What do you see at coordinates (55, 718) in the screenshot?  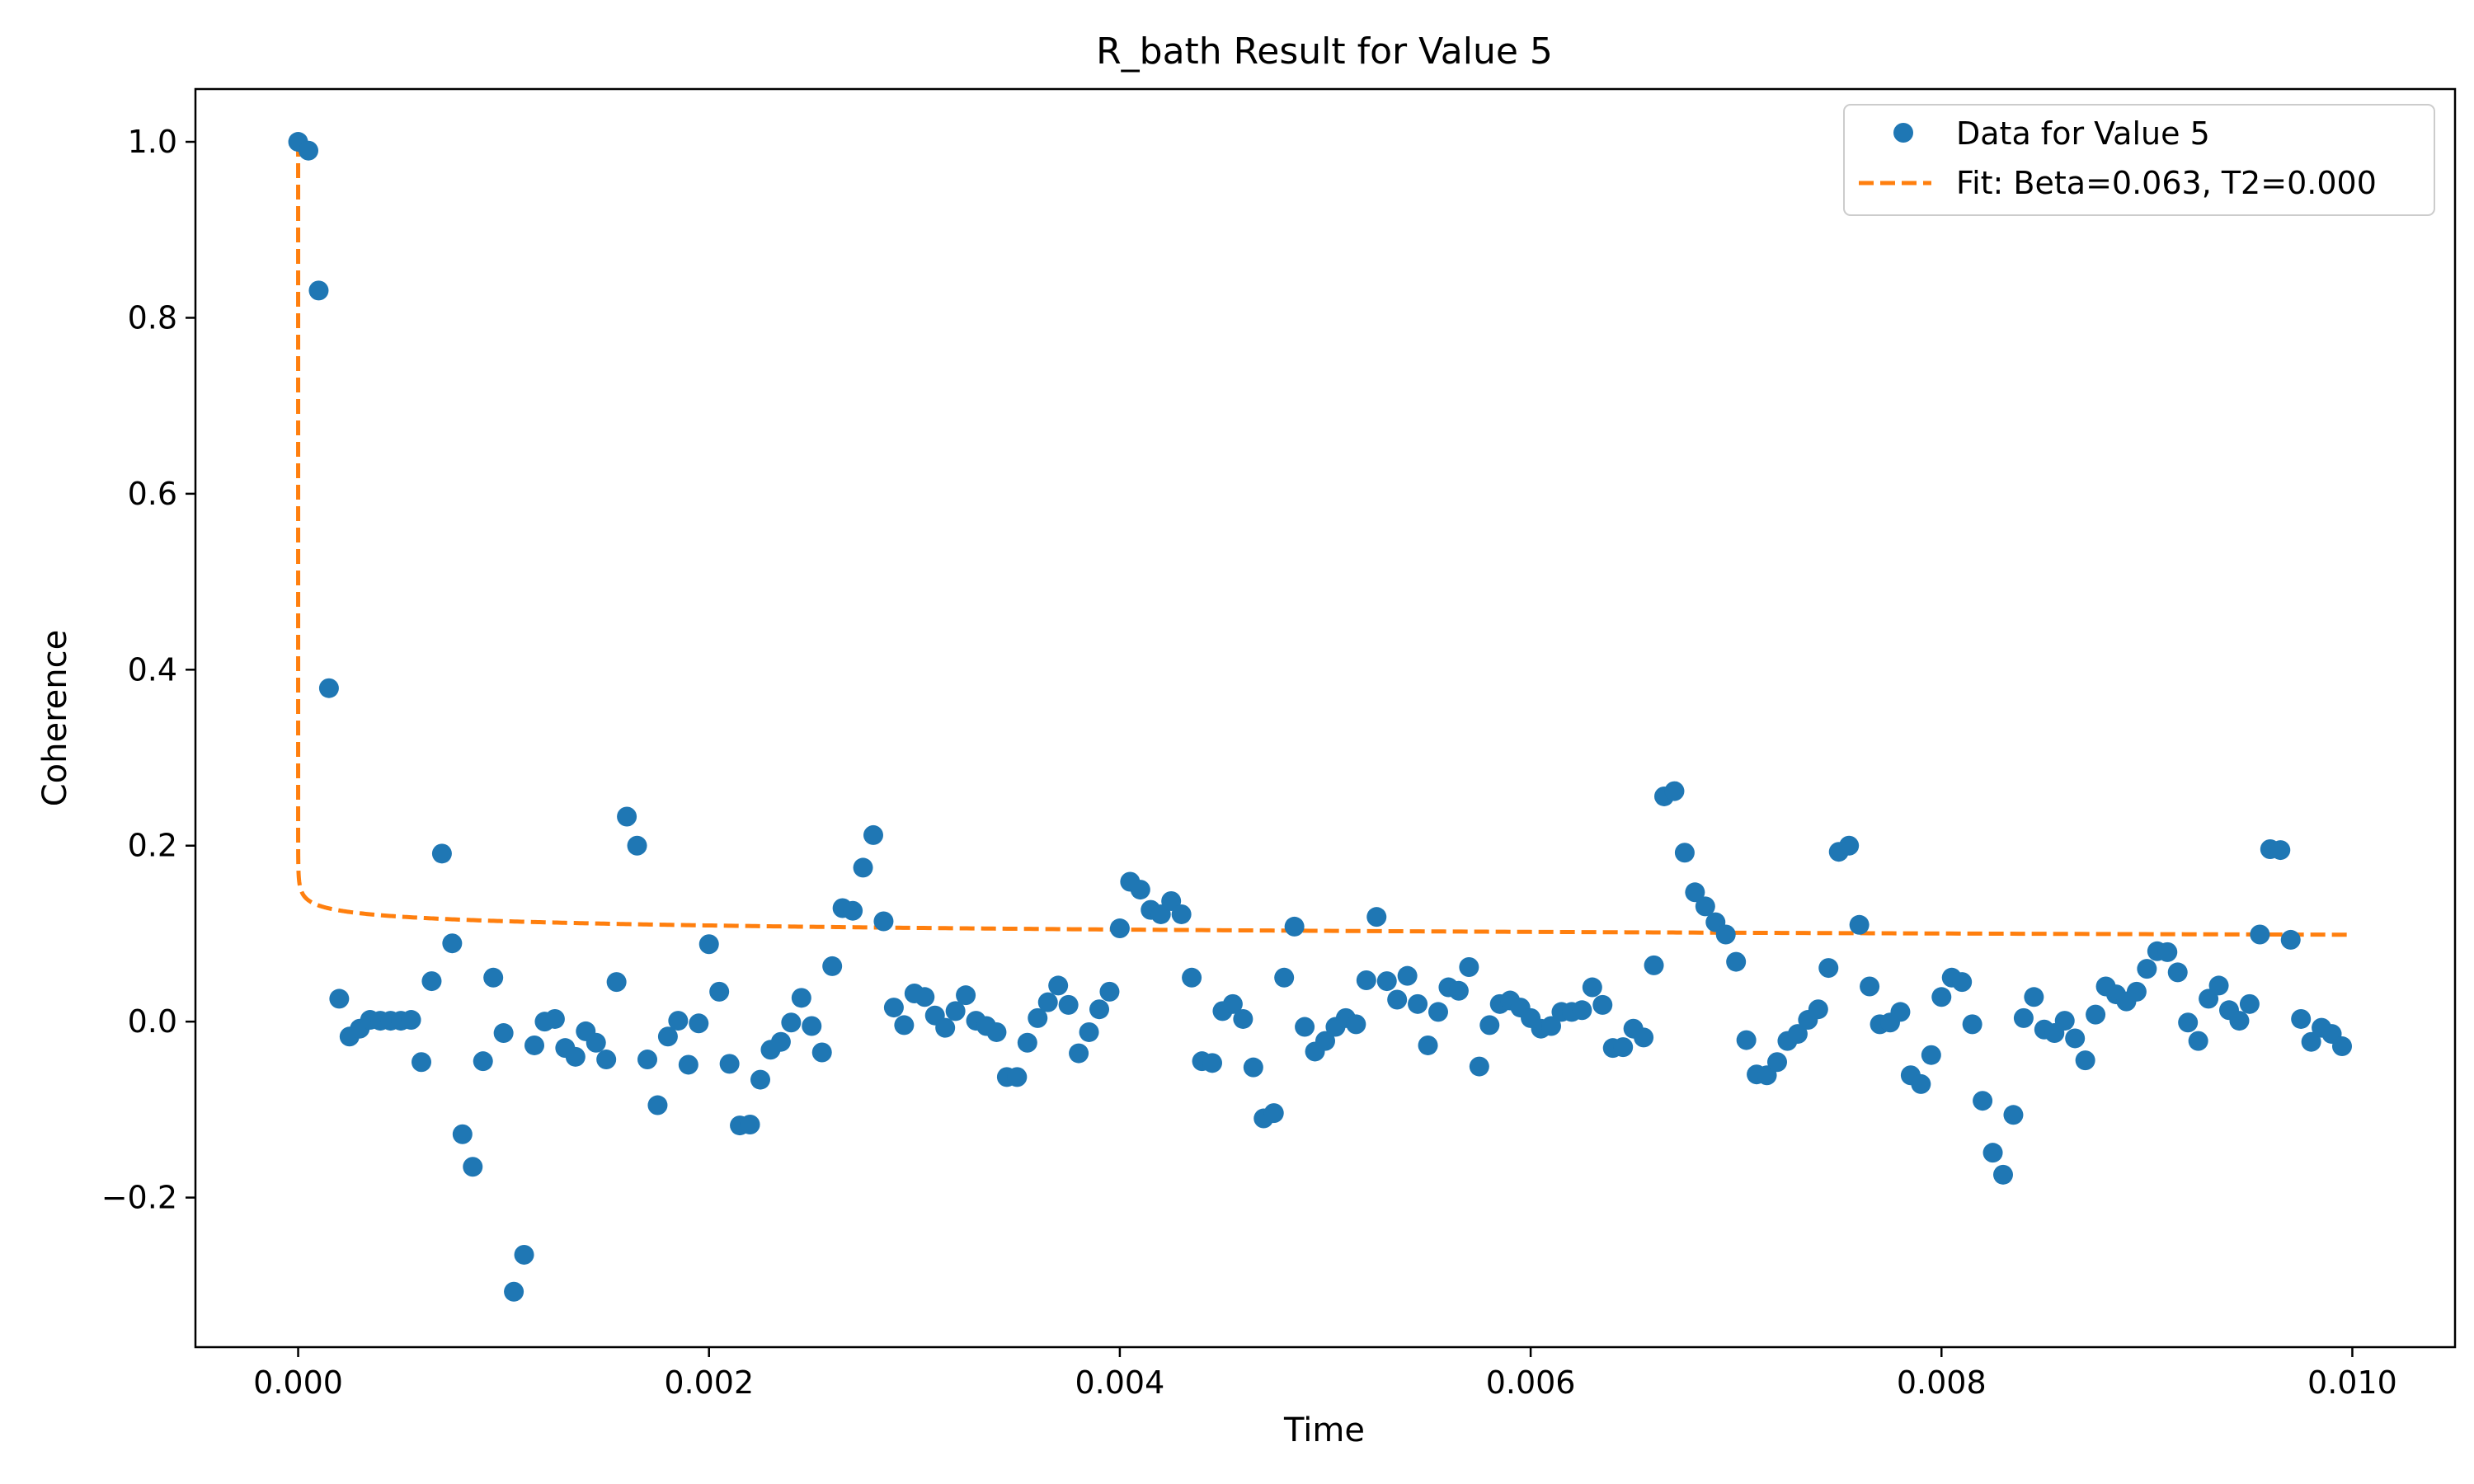 I see `y-axis-label: Coherence` at bounding box center [55, 718].